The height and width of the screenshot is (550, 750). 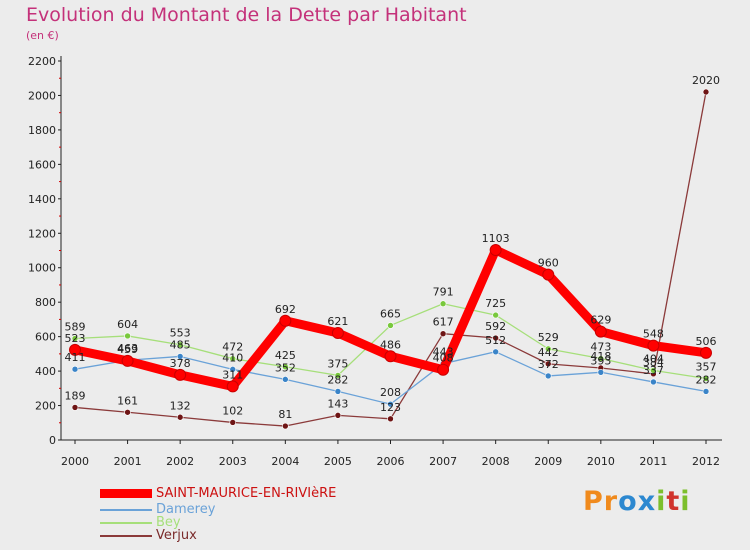 I want to click on data-label: 485, so click(x=180, y=344).